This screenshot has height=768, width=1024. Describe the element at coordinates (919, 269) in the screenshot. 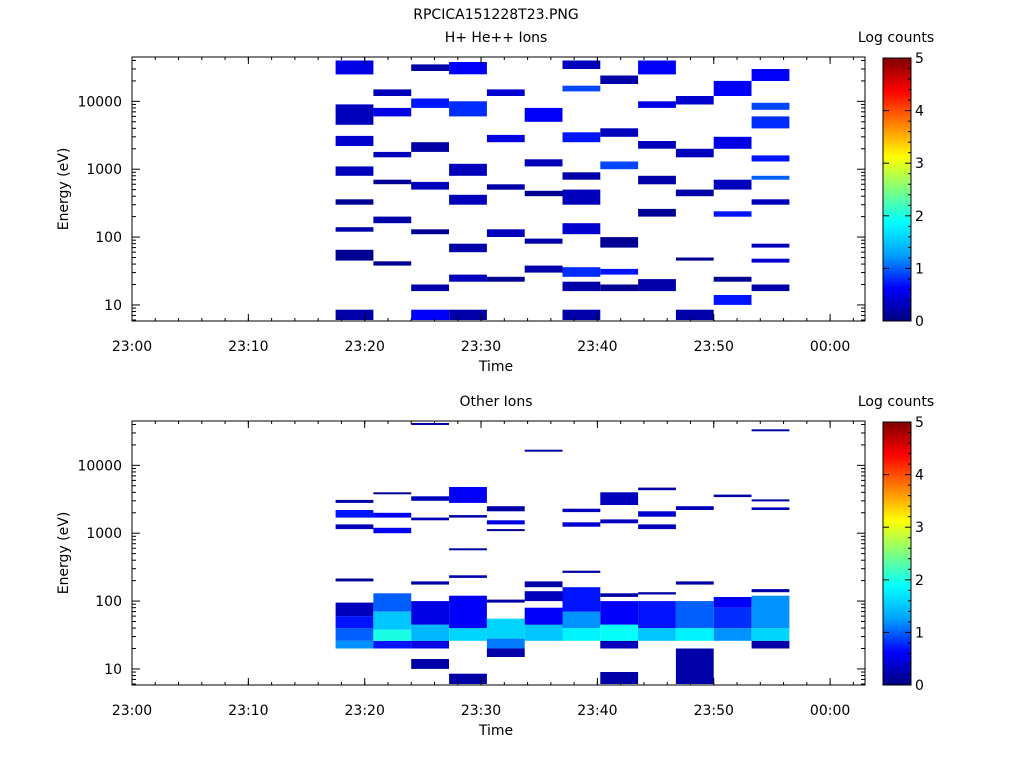

I see `colorbar-tick-label: 1` at that location.